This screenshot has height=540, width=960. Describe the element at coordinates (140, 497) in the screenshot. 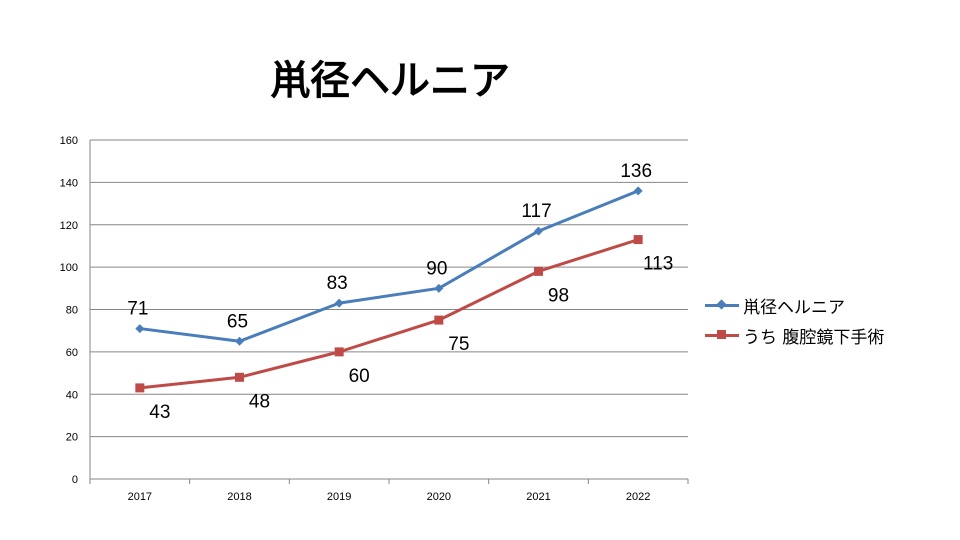

I see `x-tick-label: 2017` at that location.